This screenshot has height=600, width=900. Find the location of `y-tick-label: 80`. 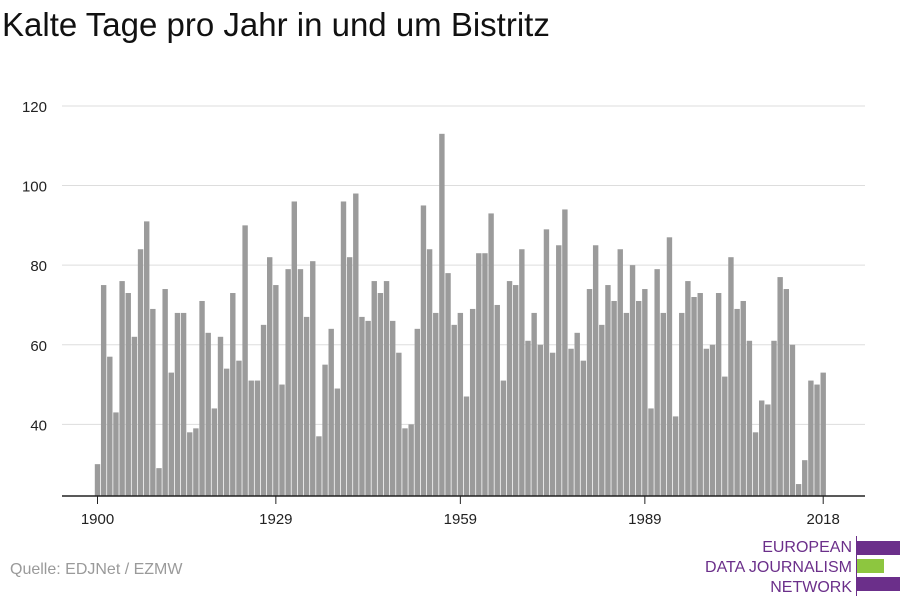

y-tick-label: 80 is located at coordinates (38, 266).